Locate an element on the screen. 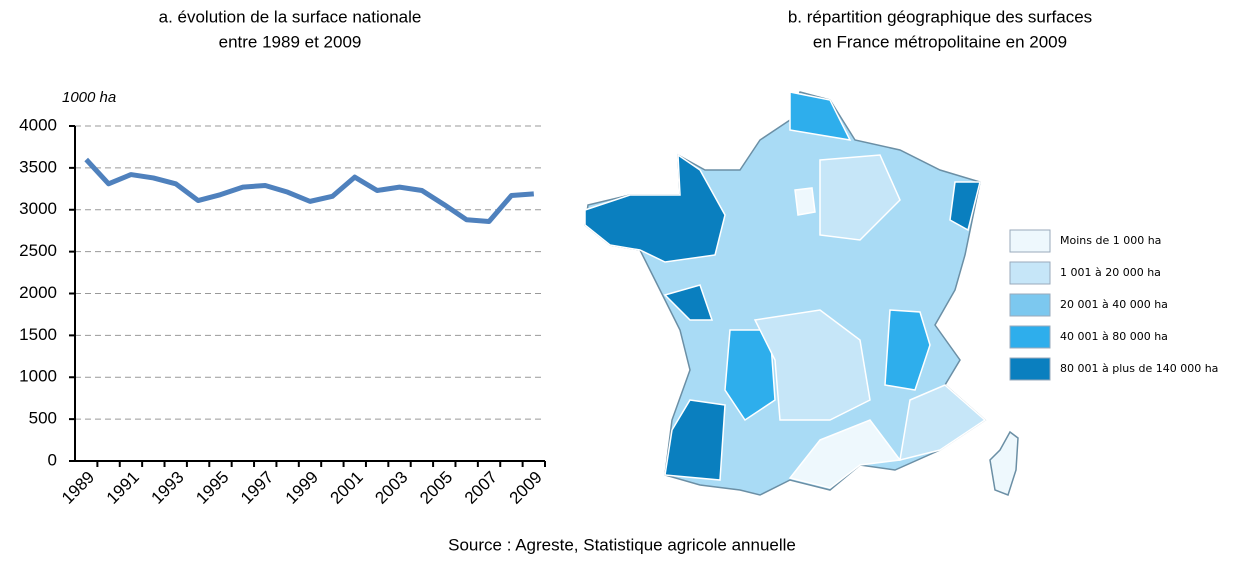 This screenshot has height=561, width=1244. y-tick-label: 500 is located at coordinates (43, 418).